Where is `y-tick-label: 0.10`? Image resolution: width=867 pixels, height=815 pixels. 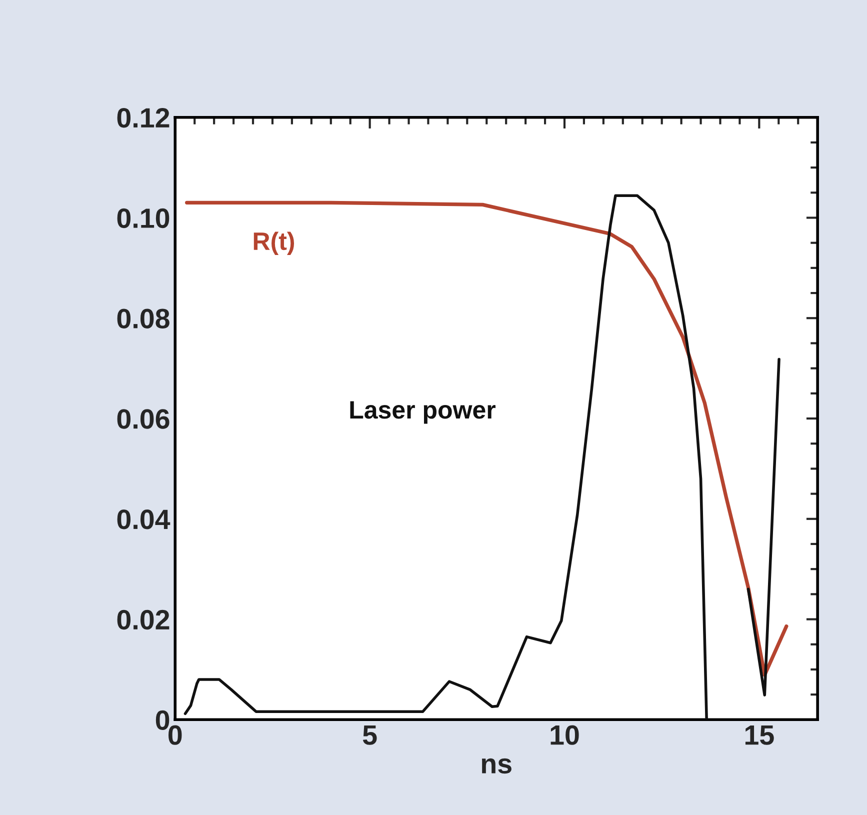
y-tick-label: 0.10 is located at coordinates (143, 218).